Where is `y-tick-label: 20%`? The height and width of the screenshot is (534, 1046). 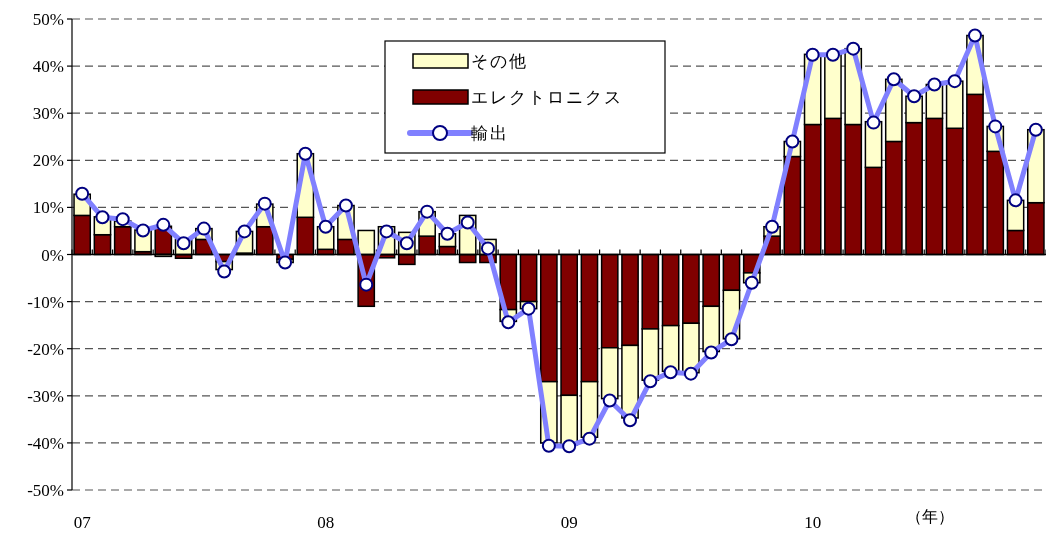 y-tick-label: 20% is located at coordinates (48, 161).